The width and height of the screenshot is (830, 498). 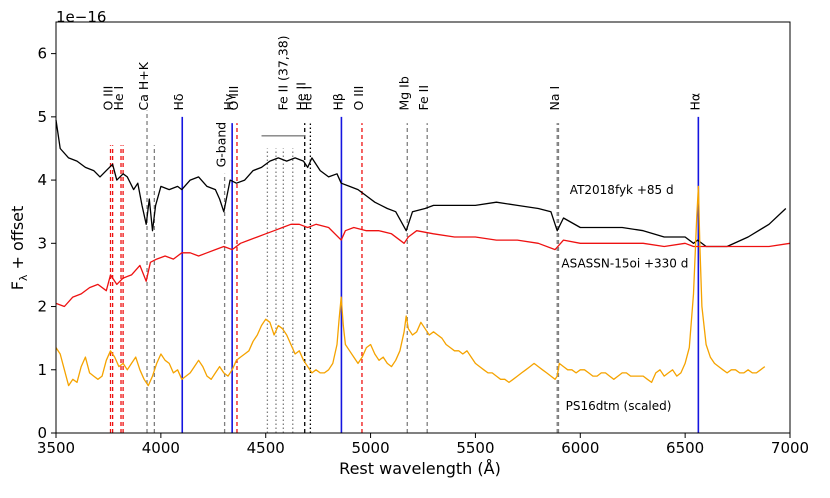 What do you see at coordinates (143, 85) in the screenshot?
I see `line-label: Ca H+K` at bounding box center [143, 85].